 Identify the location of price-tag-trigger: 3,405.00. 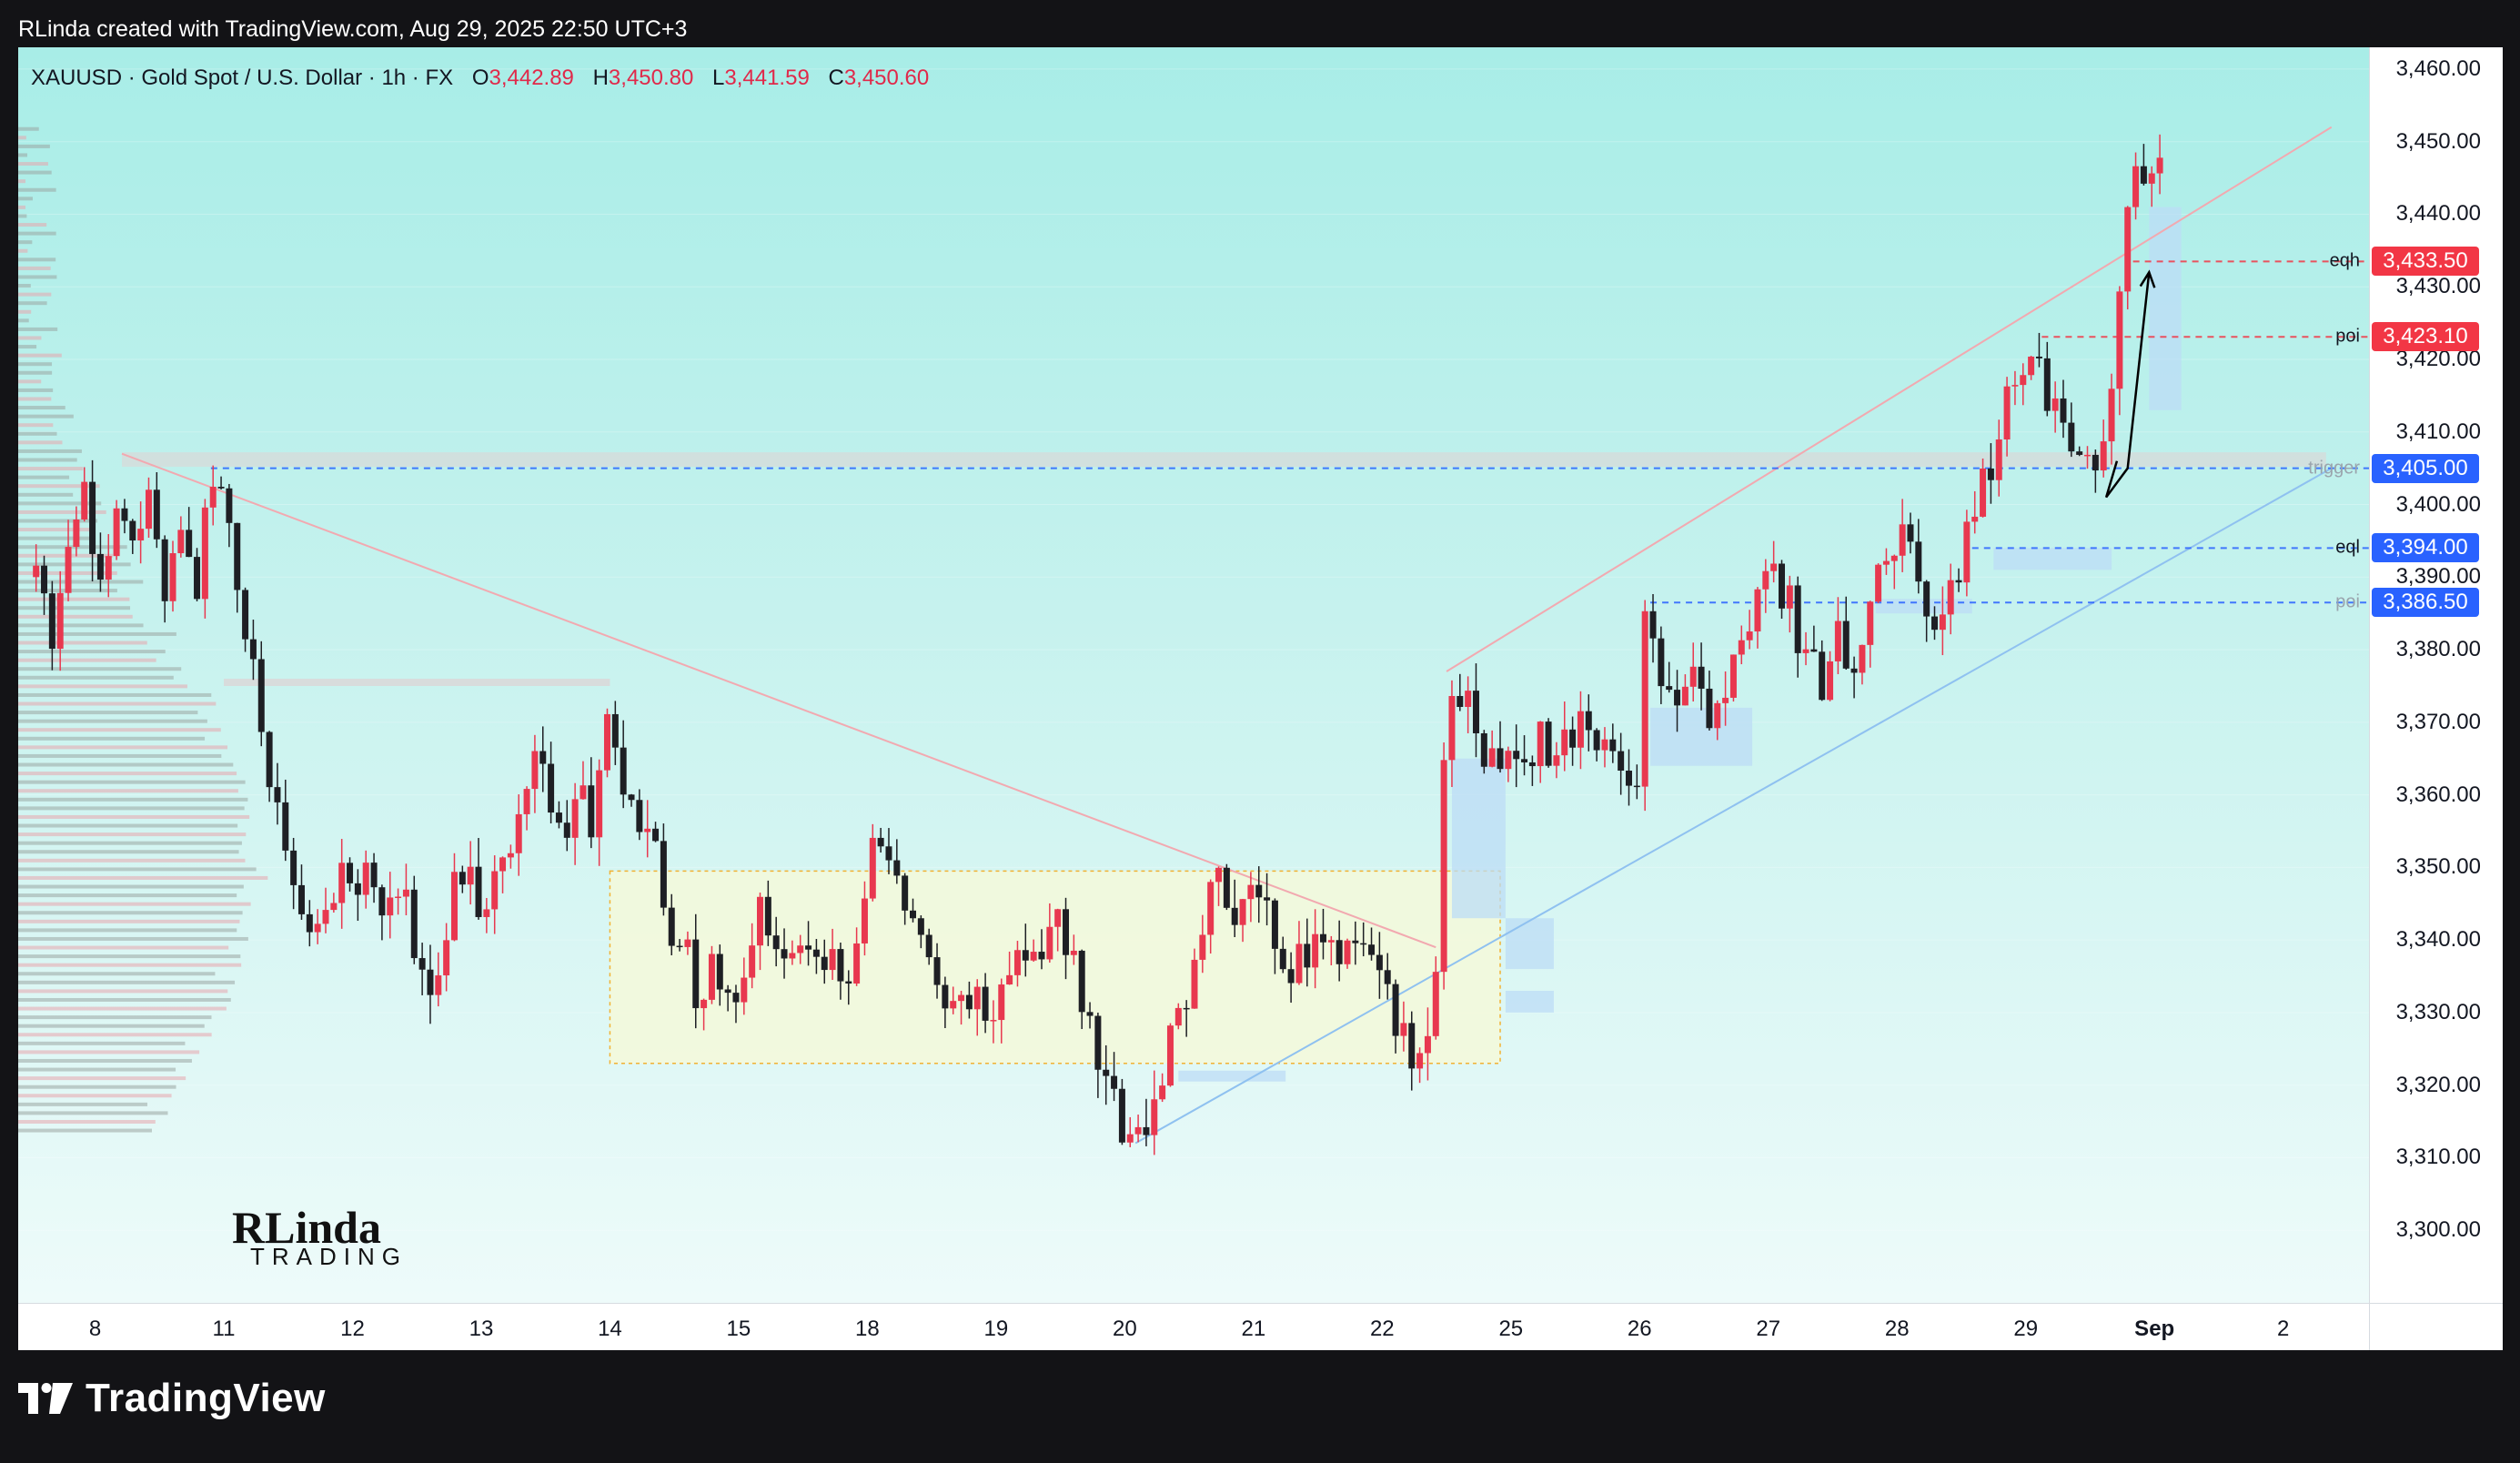
(2425, 468).